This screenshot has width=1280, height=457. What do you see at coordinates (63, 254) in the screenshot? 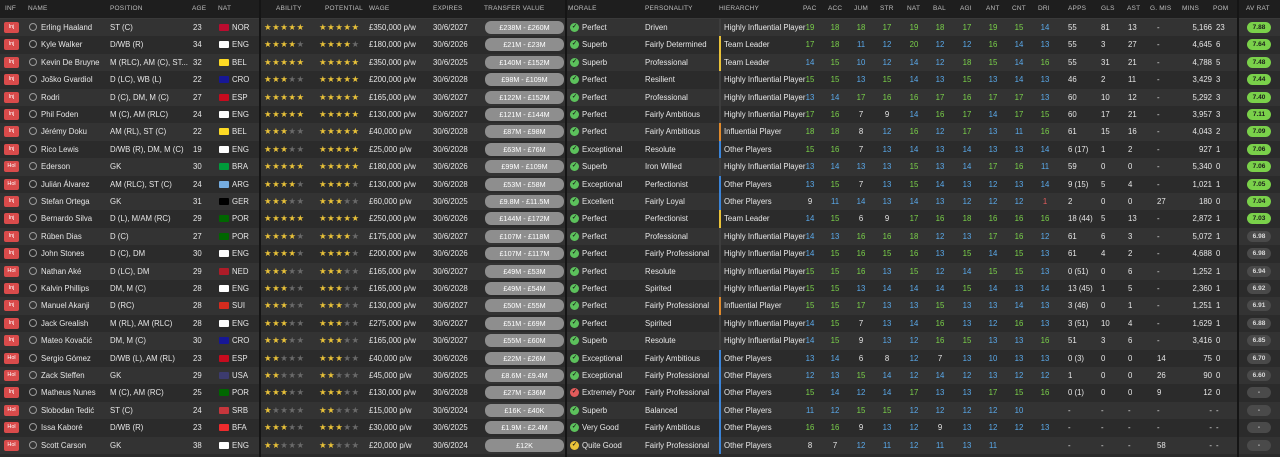
I see `player-name: John Stones` at bounding box center [63, 254].